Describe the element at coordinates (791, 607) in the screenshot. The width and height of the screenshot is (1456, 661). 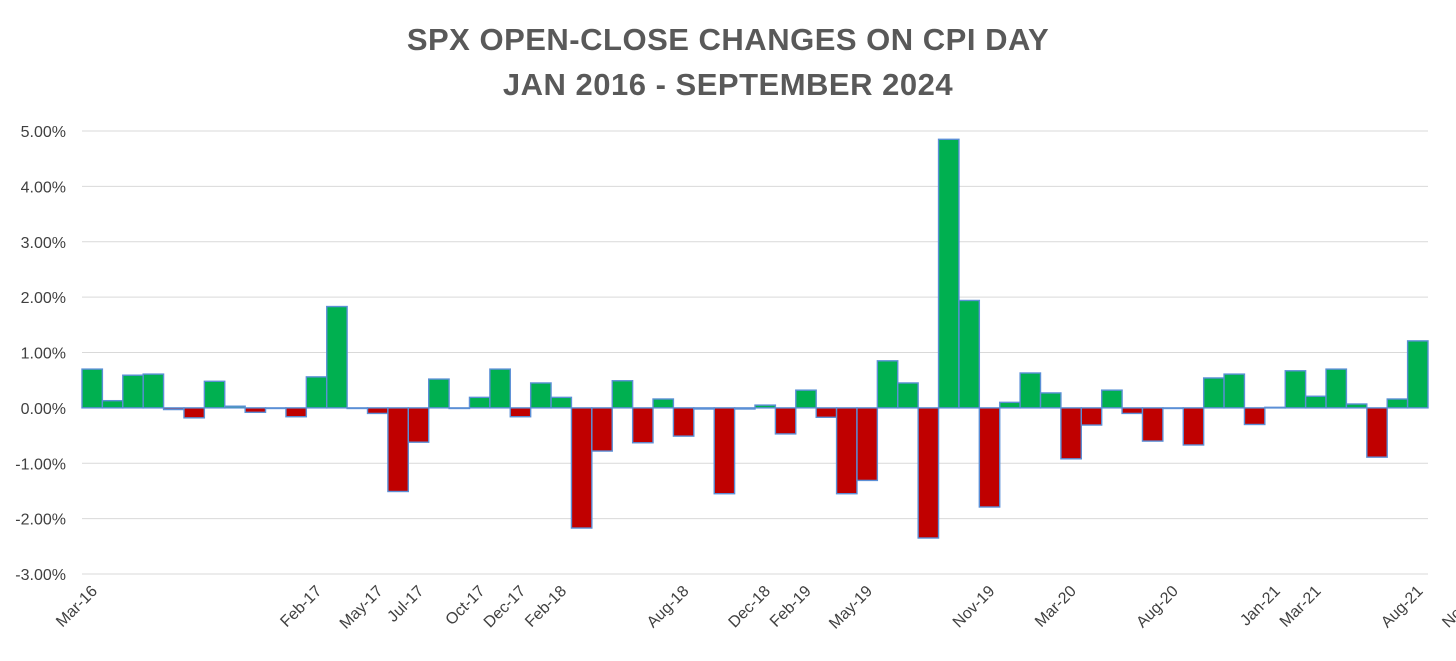
I see `x-tick-label: Feb-19` at that location.